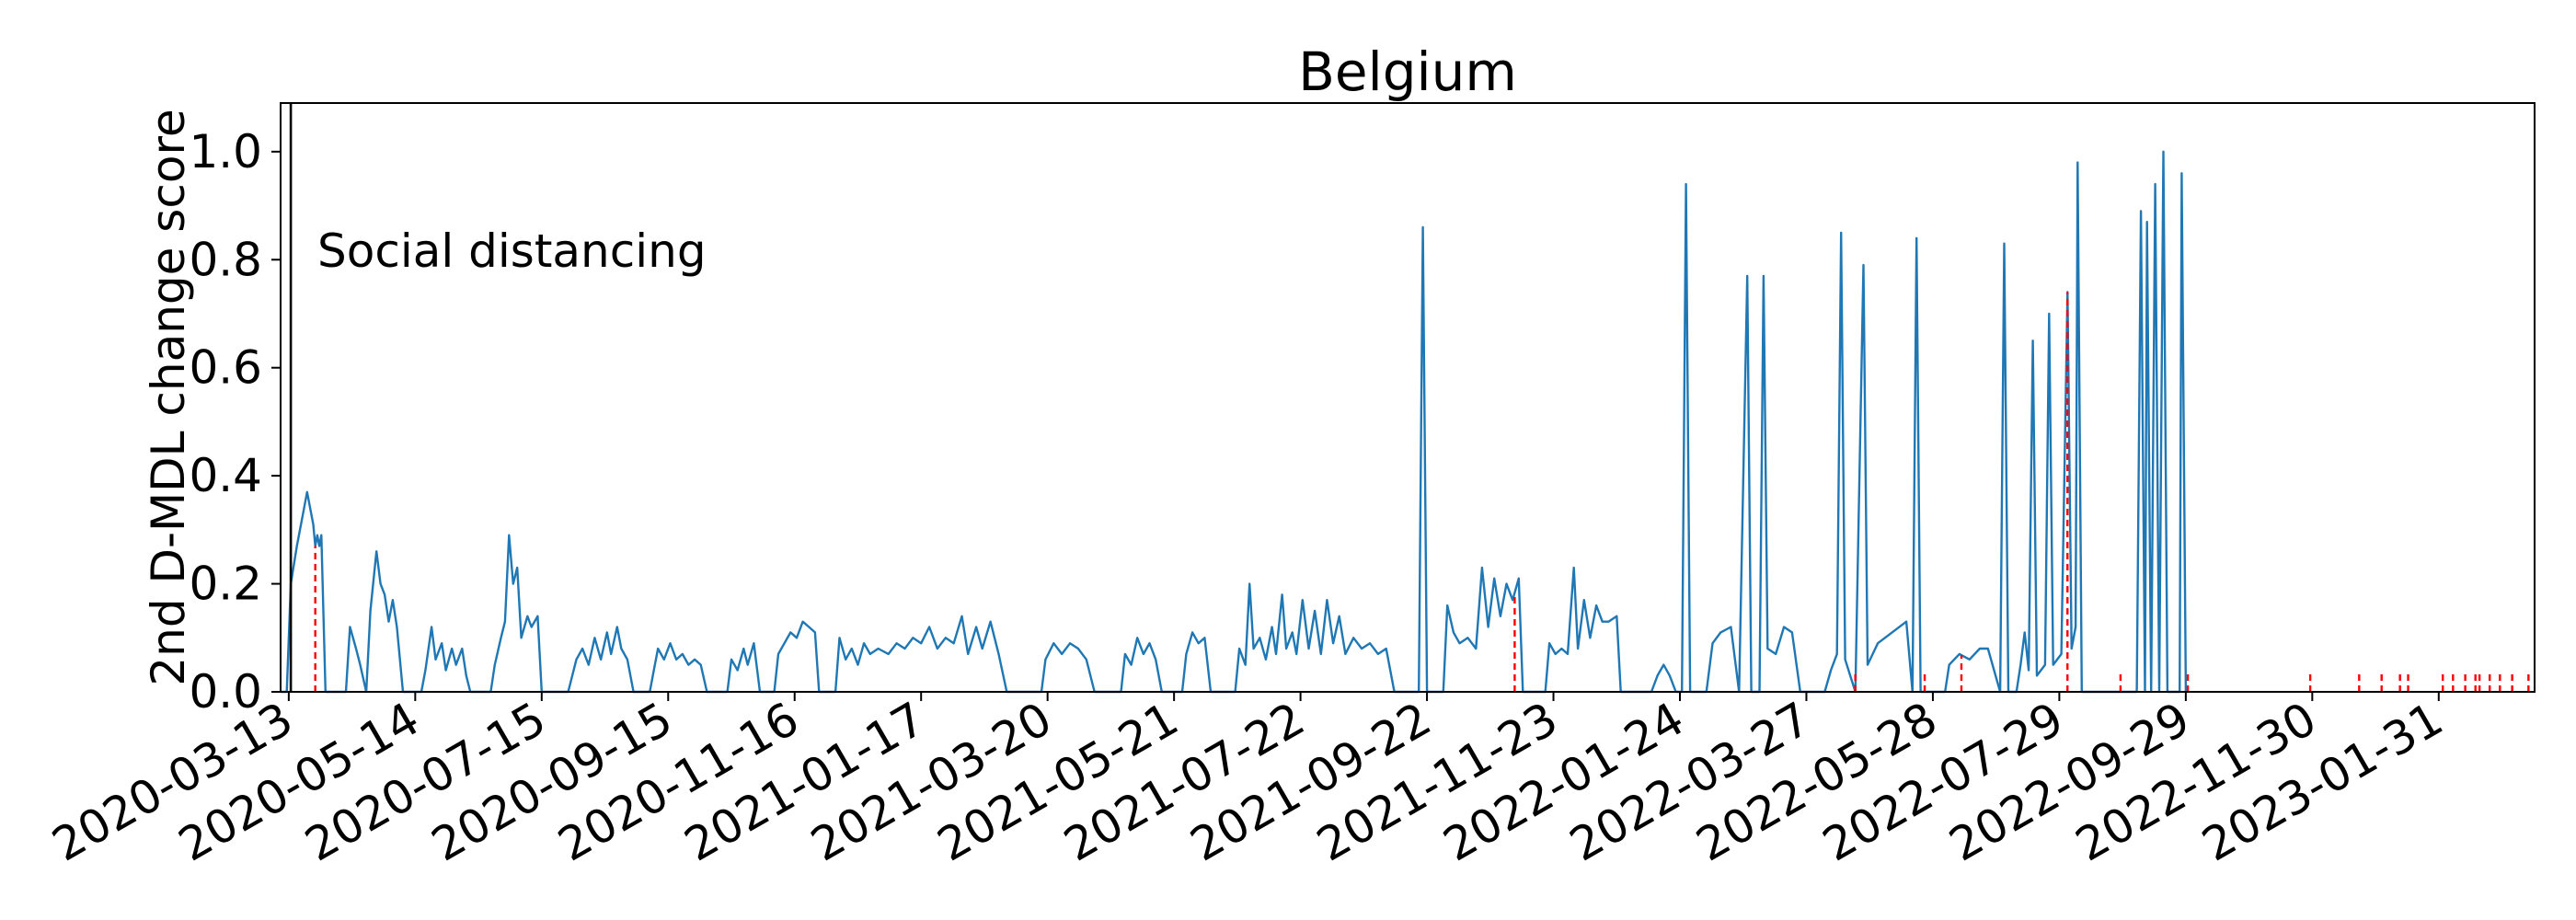 This screenshot has width=2576, height=920. What do you see at coordinates (225, 368) in the screenshot?
I see `y-tick-label: 0.6` at bounding box center [225, 368].